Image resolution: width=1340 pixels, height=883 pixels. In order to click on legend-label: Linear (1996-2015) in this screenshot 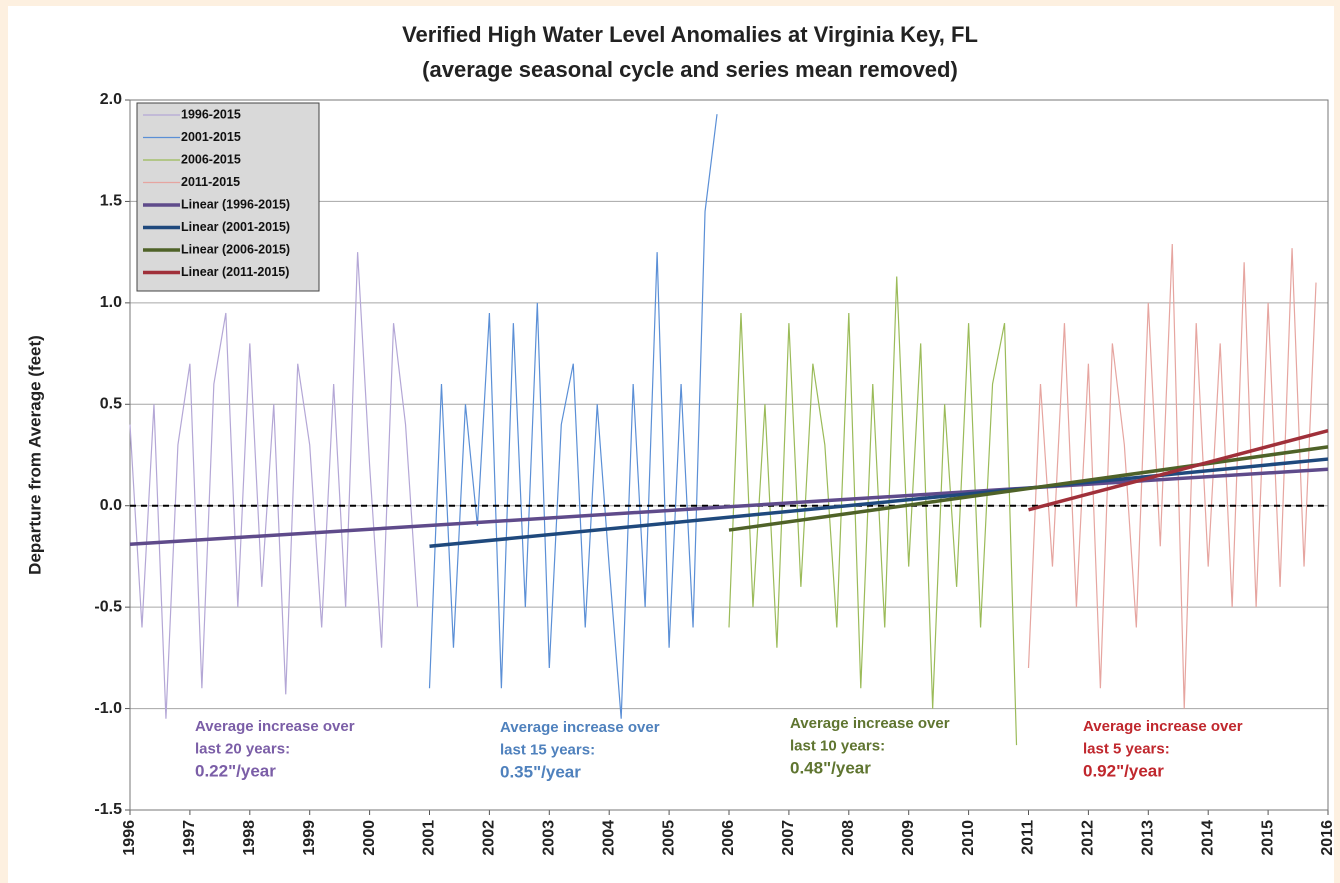, I will do `click(235, 204)`.